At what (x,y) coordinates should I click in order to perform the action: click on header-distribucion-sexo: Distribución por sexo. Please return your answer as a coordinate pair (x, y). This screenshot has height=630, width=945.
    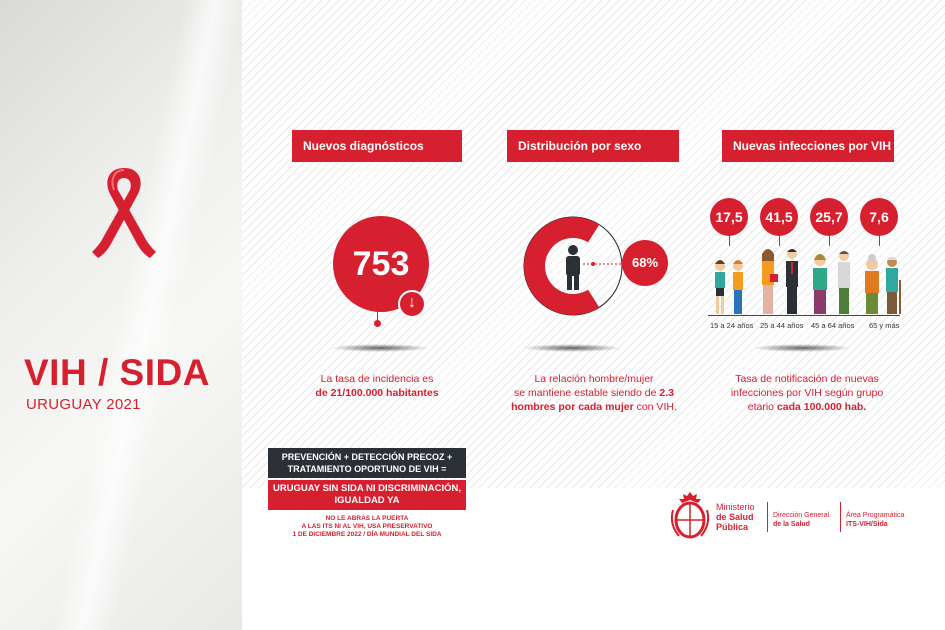
    Looking at the image, I should click on (593, 146).